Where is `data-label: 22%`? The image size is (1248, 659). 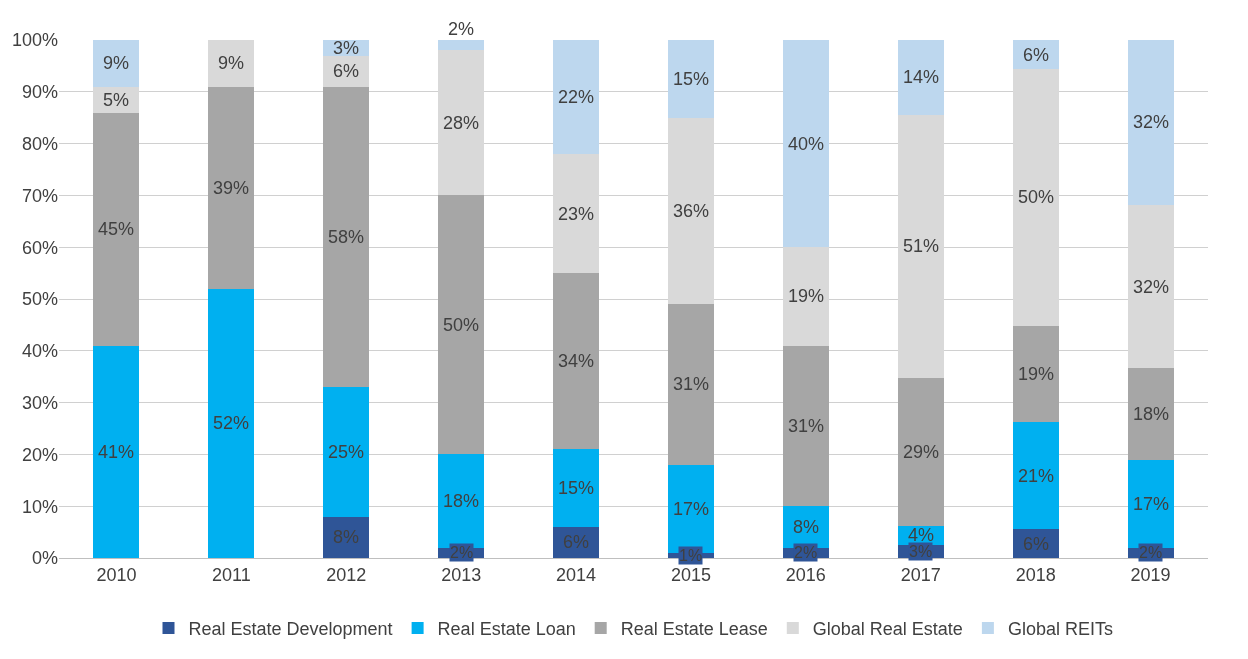 data-label: 22% is located at coordinates (576, 97).